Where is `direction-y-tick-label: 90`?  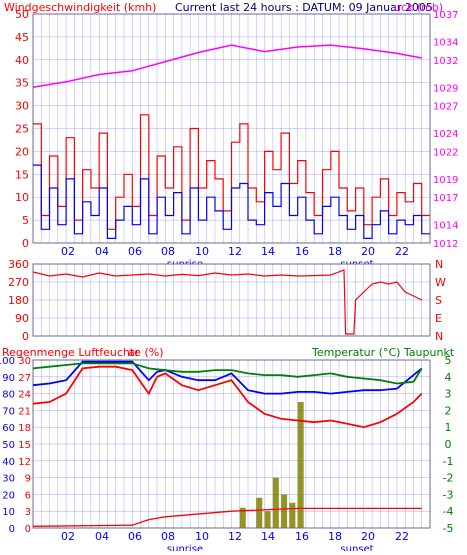
direction-y-tick-label: 90 is located at coordinates (22, 318).